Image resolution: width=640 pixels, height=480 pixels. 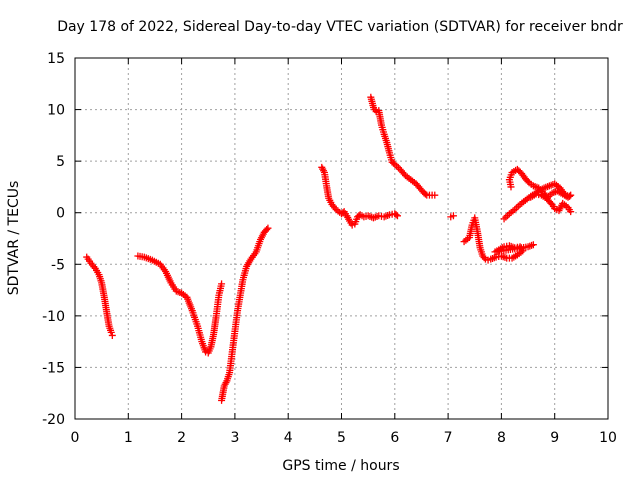 I want to click on y-tick-label: 5, so click(x=60, y=162).